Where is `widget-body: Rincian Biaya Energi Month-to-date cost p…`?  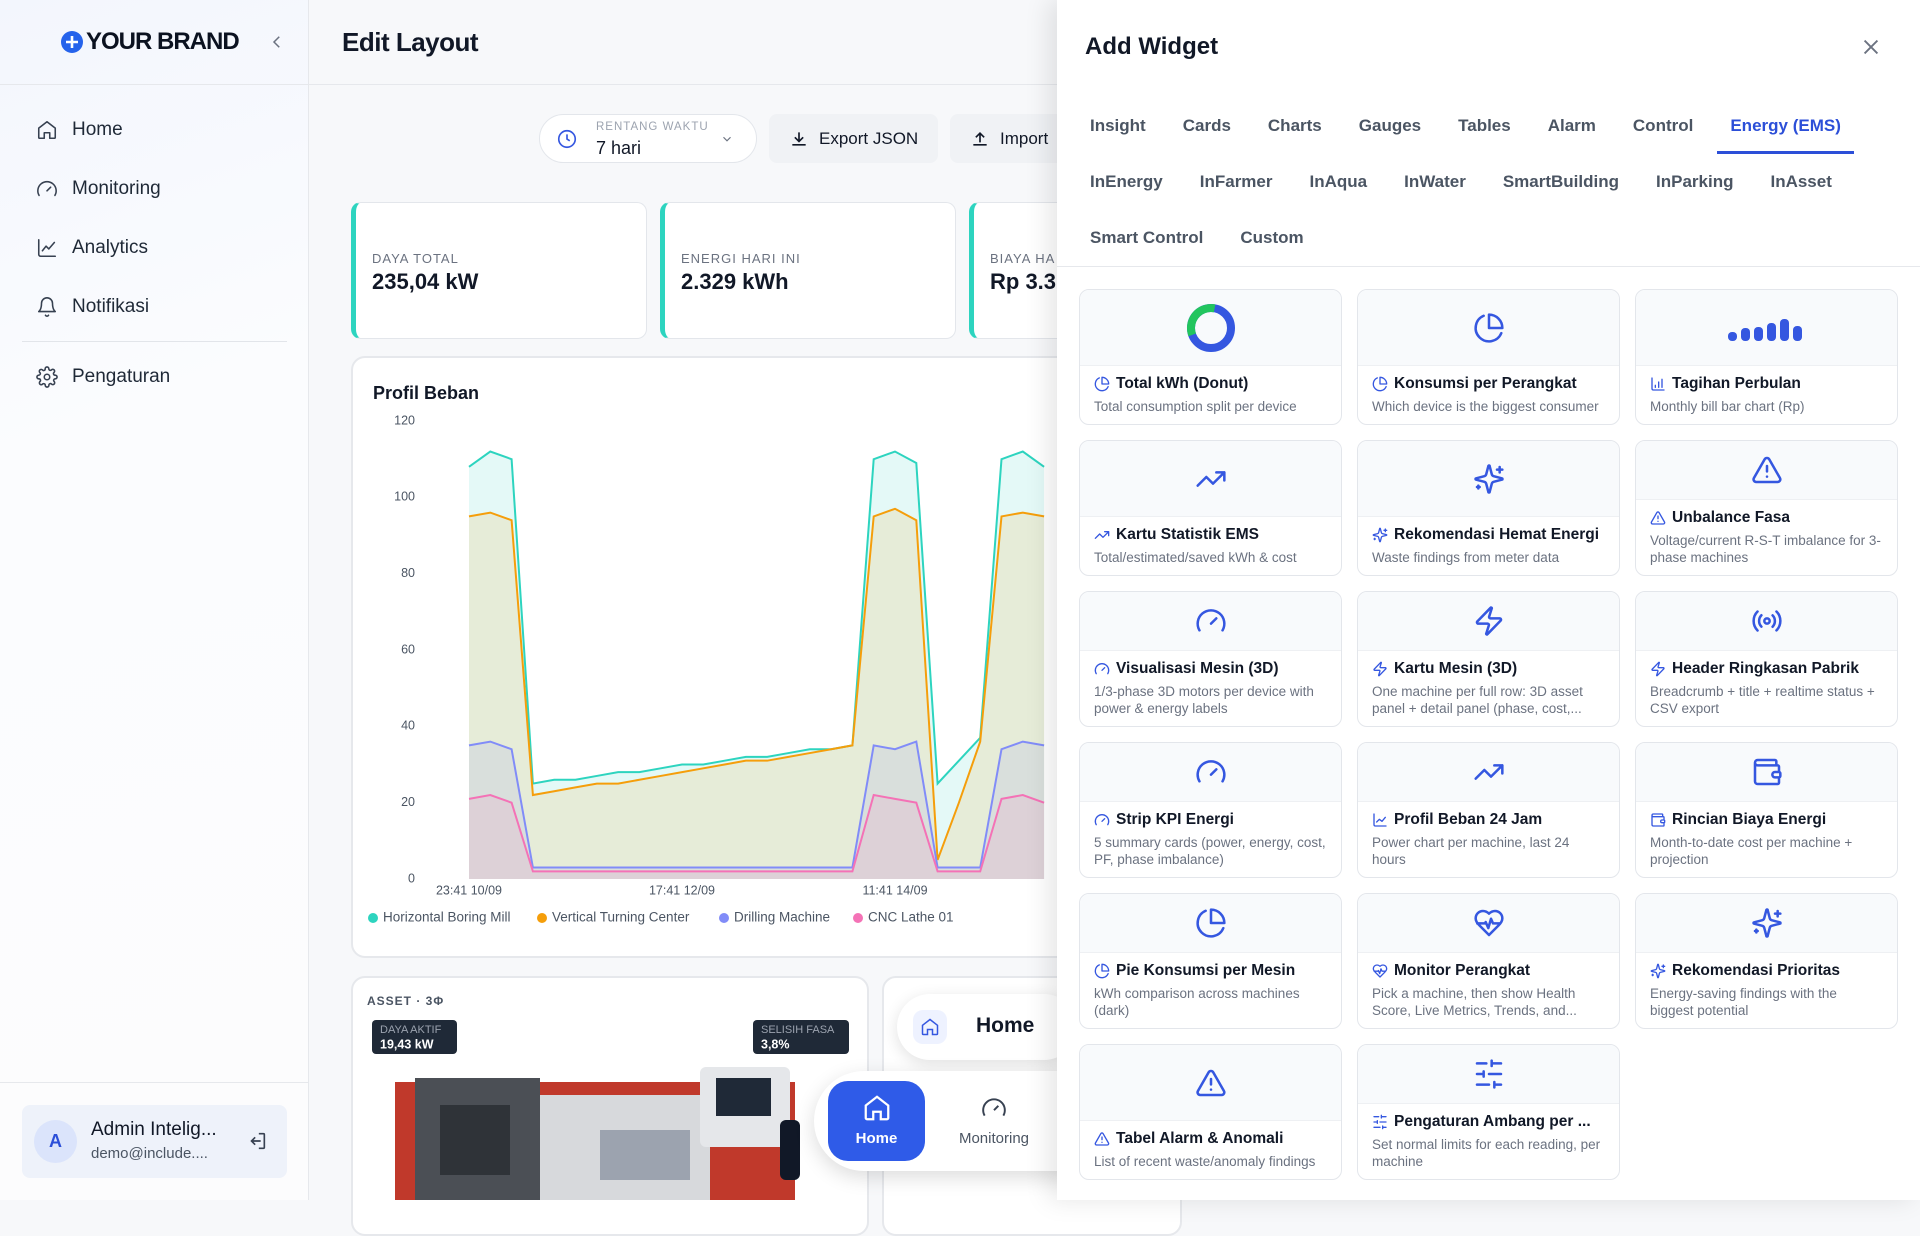 widget-body: Rincian Biaya Energi Month-to-date cost p… is located at coordinates (1766, 839).